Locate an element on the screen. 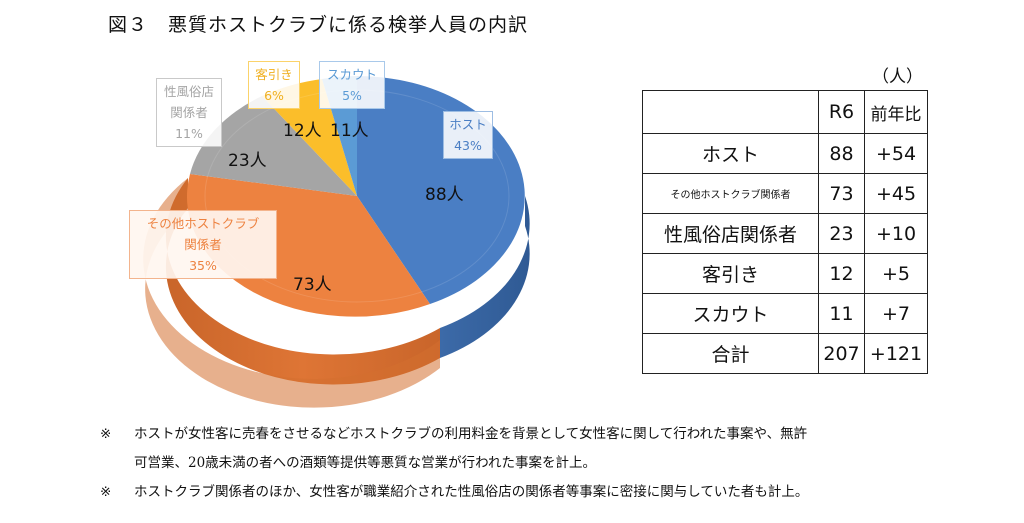  row-category: 性風俗店関係者 is located at coordinates (730, 233).